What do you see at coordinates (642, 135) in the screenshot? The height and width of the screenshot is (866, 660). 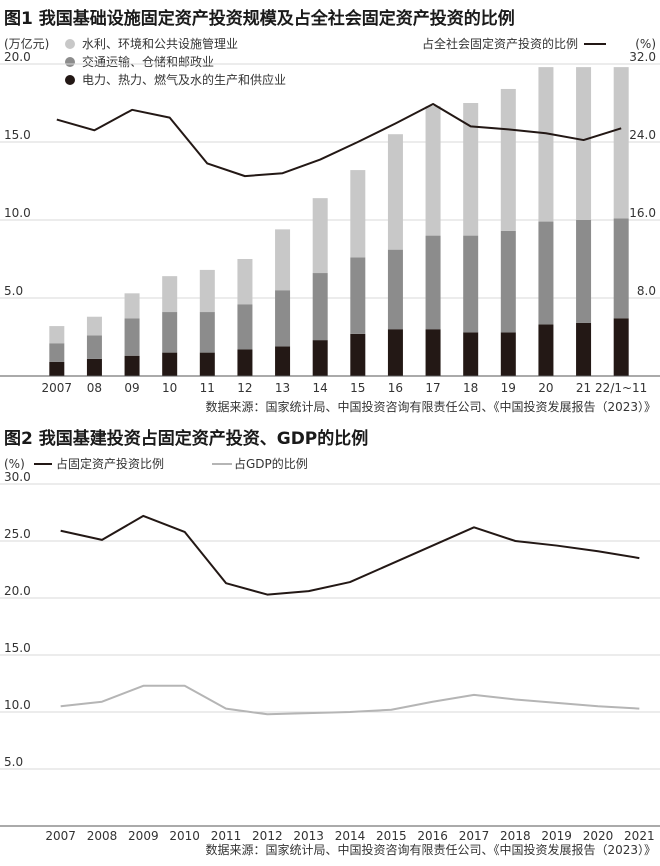 I see `chart1-y2-tick-label: 24.0` at bounding box center [642, 135].